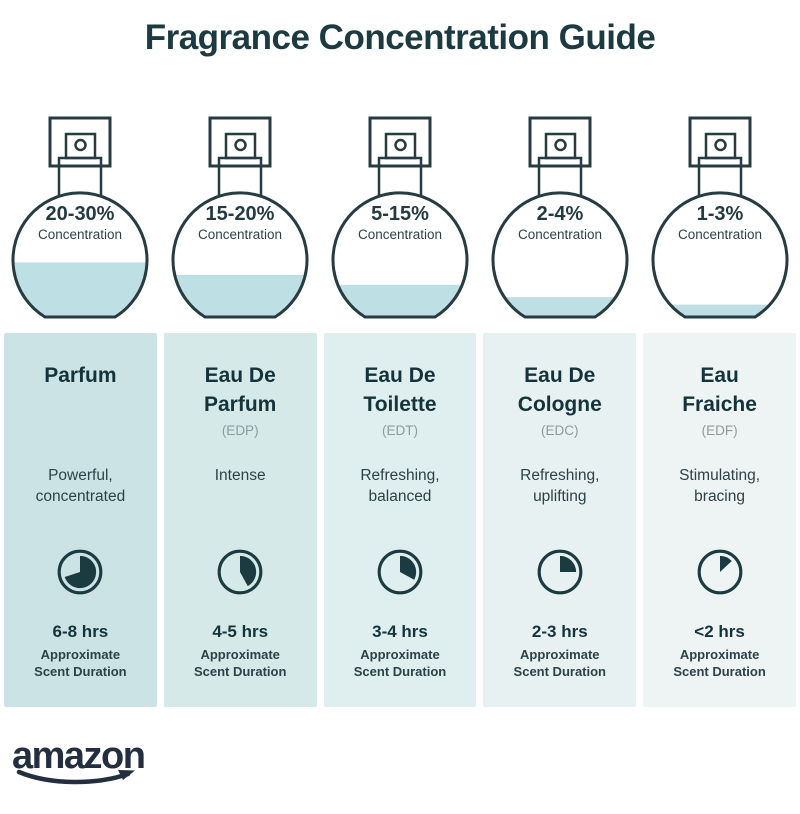 The height and width of the screenshot is (814, 800). I want to click on column-abbr: (EDP), so click(240, 430).